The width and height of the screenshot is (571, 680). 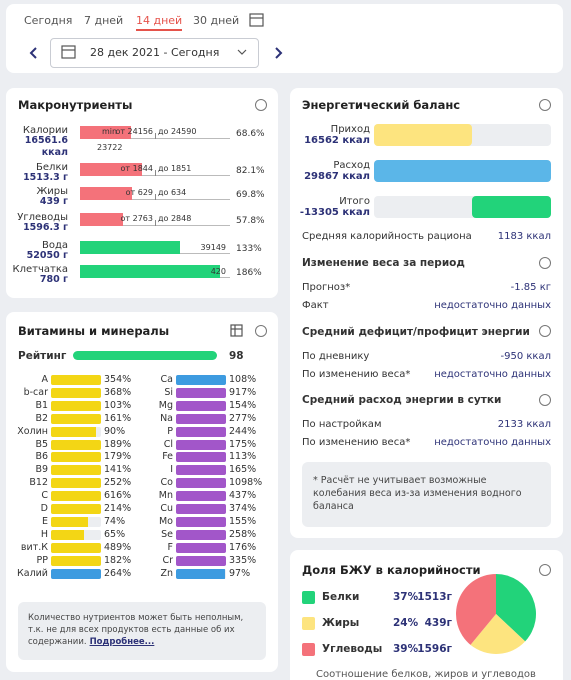 What do you see at coordinates (170, 547) in the screenshot?
I see `nutrient-name: F` at bounding box center [170, 547].